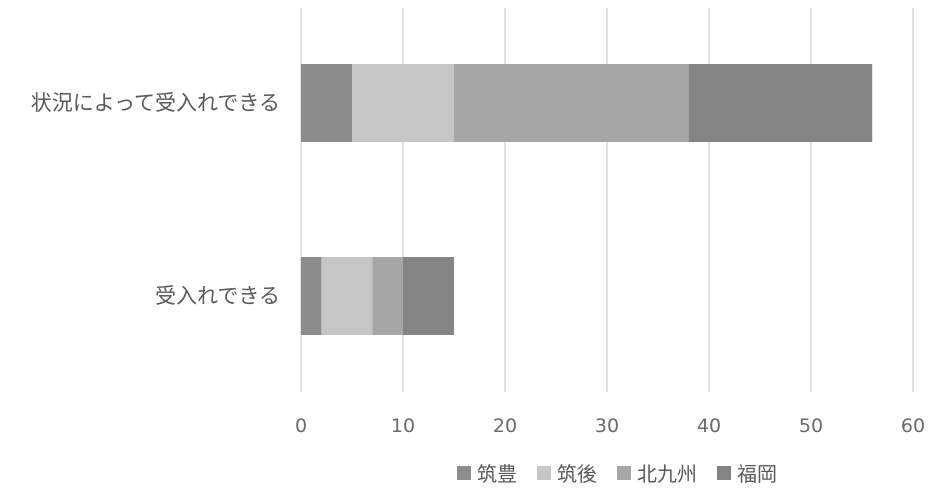 The image size is (930, 492). Describe the element at coordinates (577, 474) in the screenshot. I see `legend-label: 筑後` at that location.